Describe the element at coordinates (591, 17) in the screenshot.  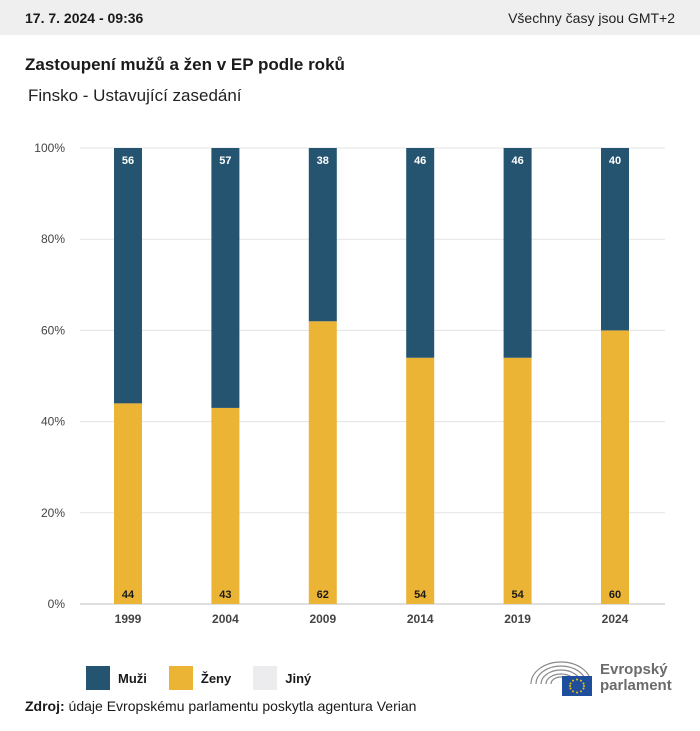
I see `timezone-note: Všechny časy jsou GMT+2` at that location.